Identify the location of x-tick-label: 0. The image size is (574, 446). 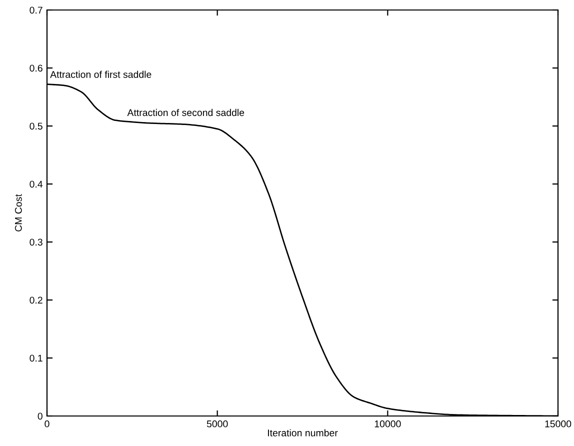
(47, 424).